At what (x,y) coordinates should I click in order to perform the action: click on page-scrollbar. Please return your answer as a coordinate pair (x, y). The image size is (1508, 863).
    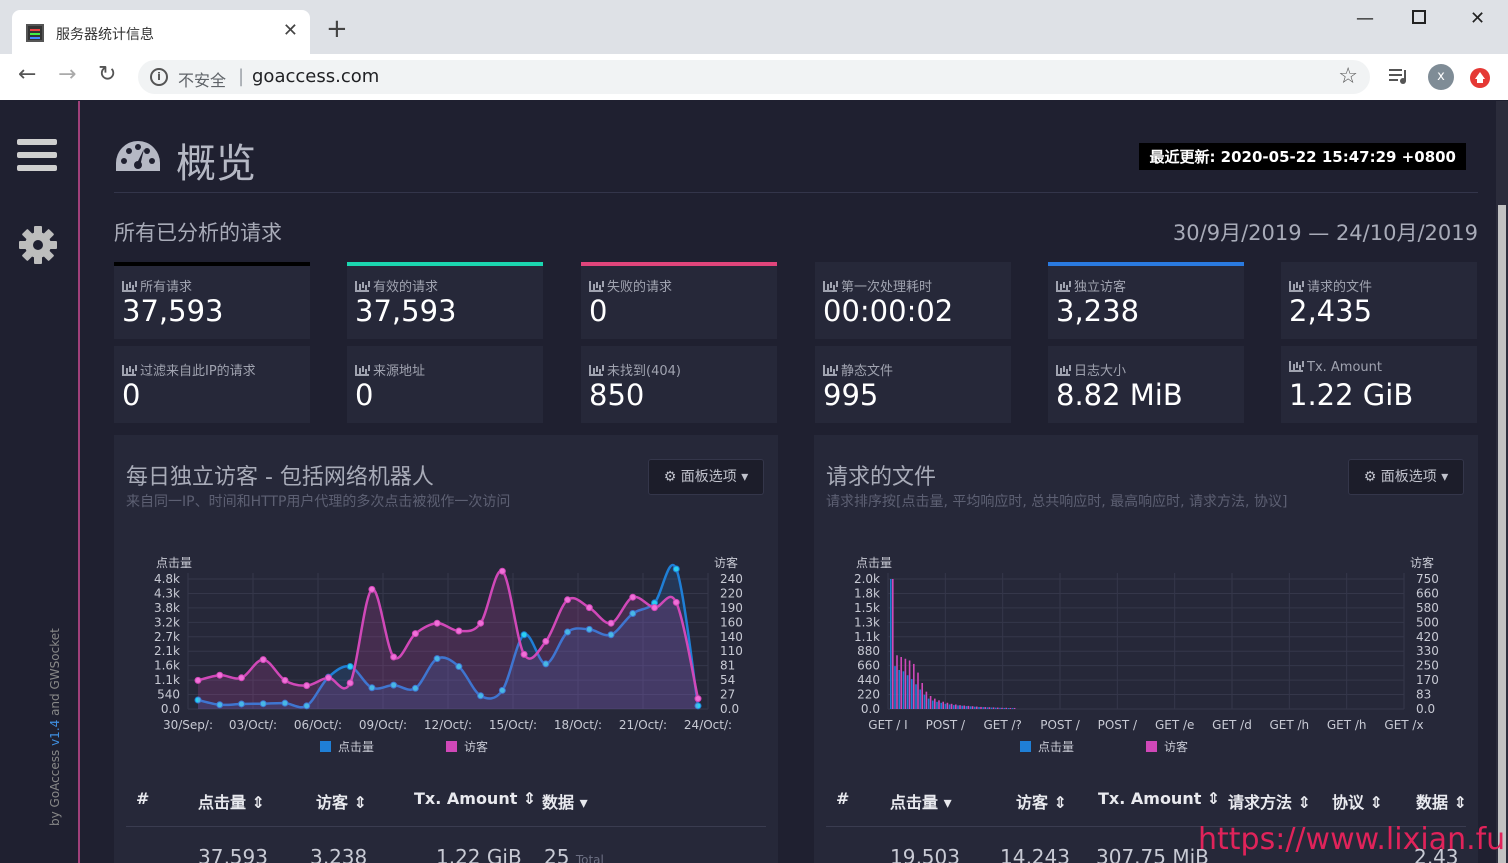
    Looking at the image, I should click on (1502, 482).